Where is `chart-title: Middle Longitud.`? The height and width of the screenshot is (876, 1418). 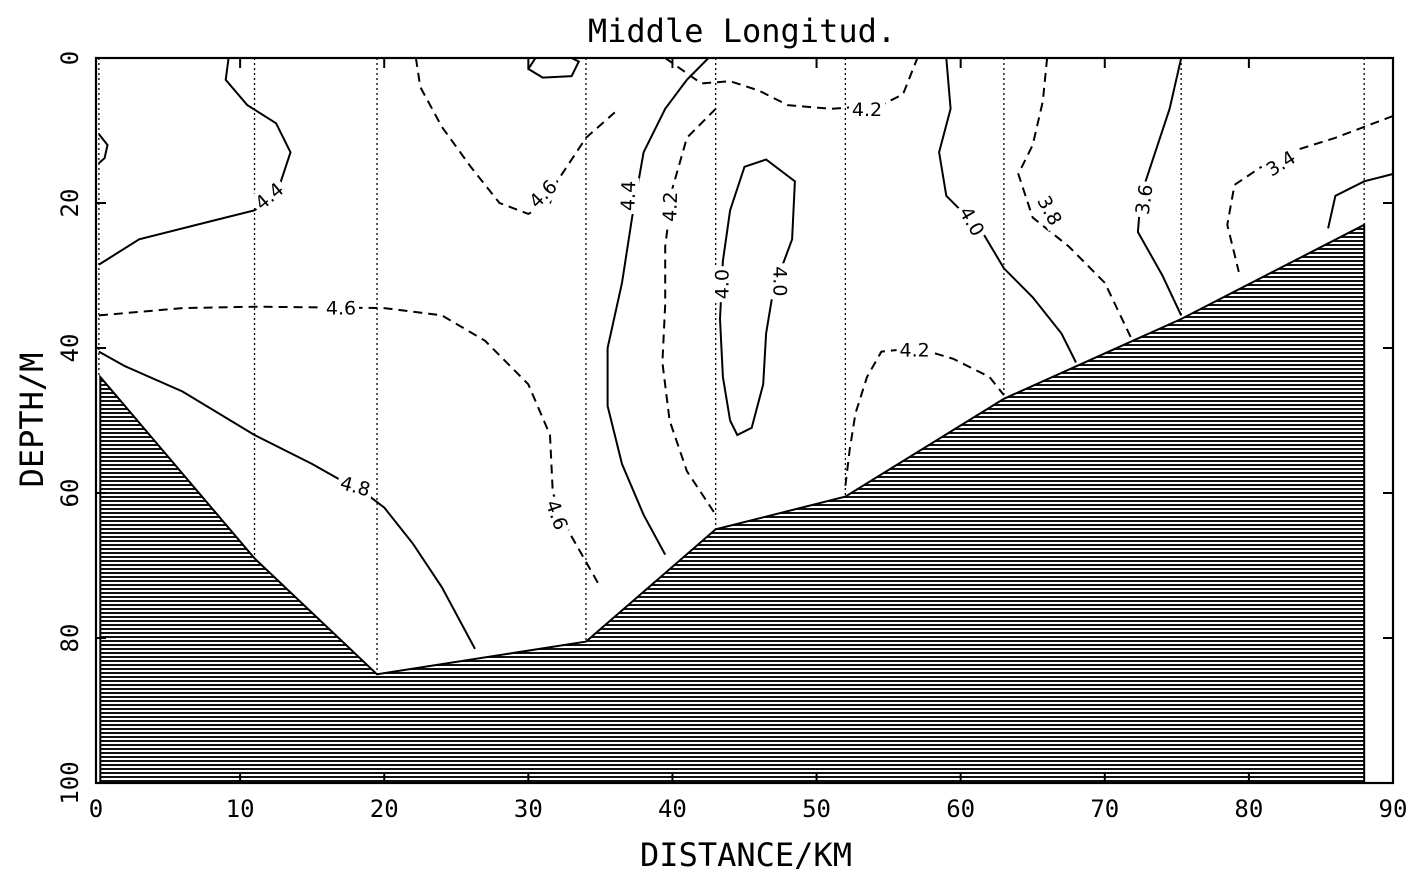 chart-title: Middle Longitud. is located at coordinates (742, 31).